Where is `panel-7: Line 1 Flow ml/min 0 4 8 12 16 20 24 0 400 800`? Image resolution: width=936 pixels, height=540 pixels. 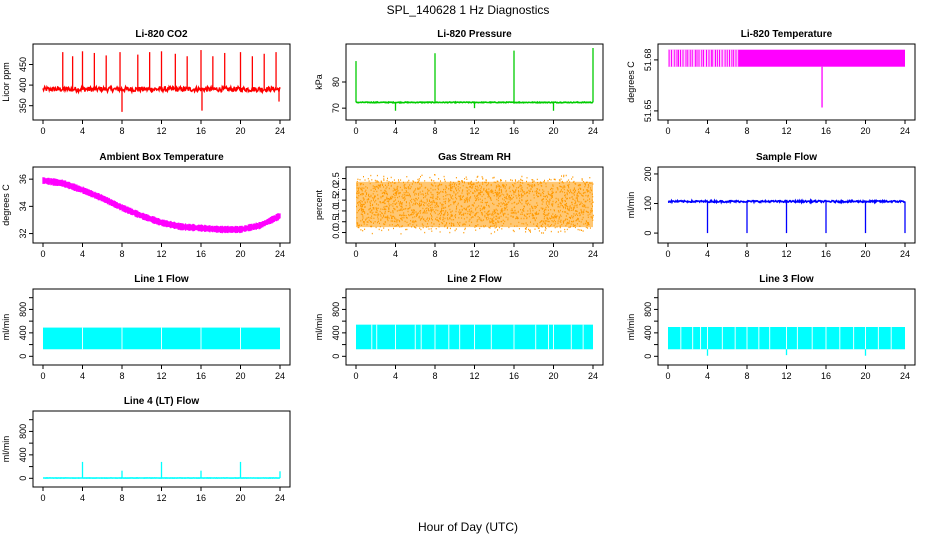
panel-7: Line 1 Flow ml/min 0 4 8 12 16 20 24 0 400 800 is located at coordinates (146, 327).